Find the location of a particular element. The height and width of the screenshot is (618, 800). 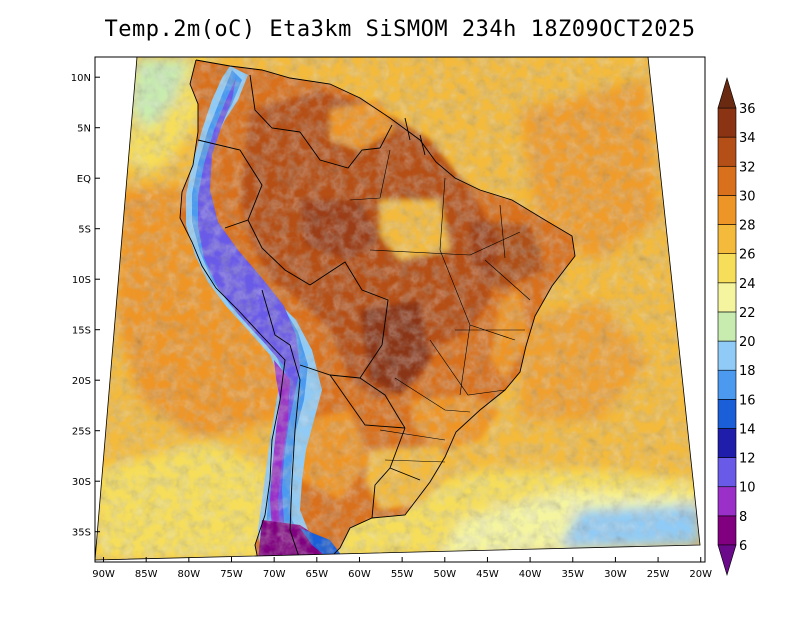

border-colombia-brazil-peru is located at coordinates (230, 184).